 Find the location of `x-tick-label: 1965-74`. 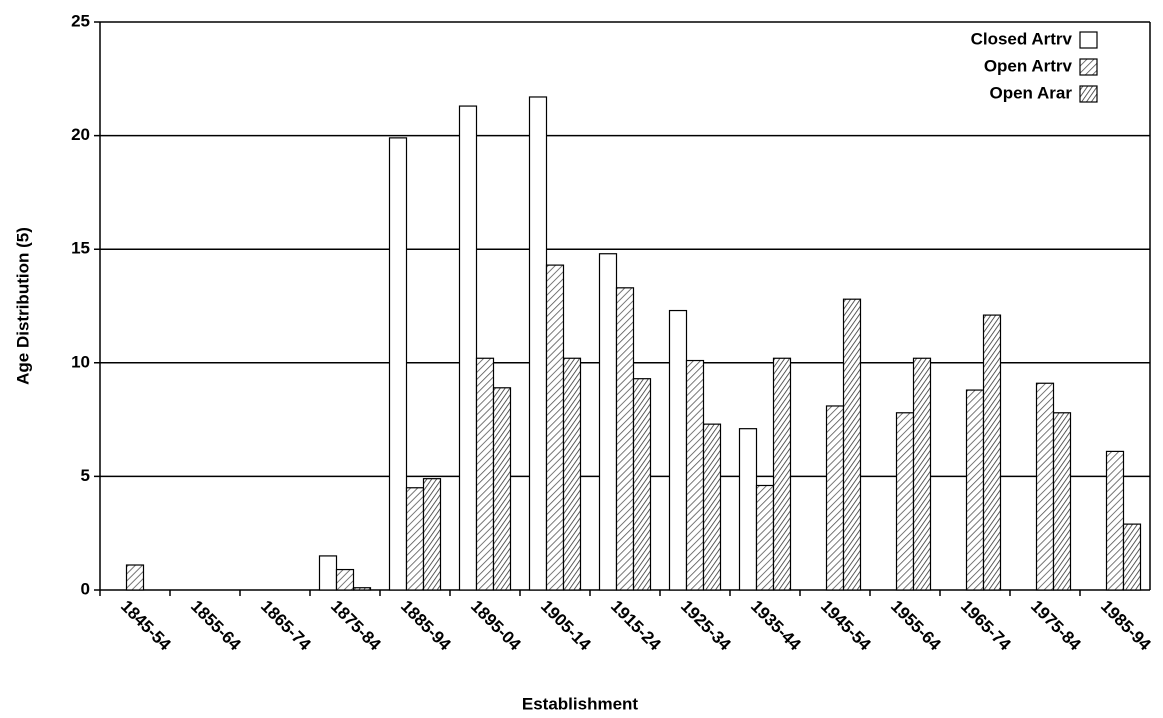

x-tick-label: 1965-74 is located at coordinates (986, 626).